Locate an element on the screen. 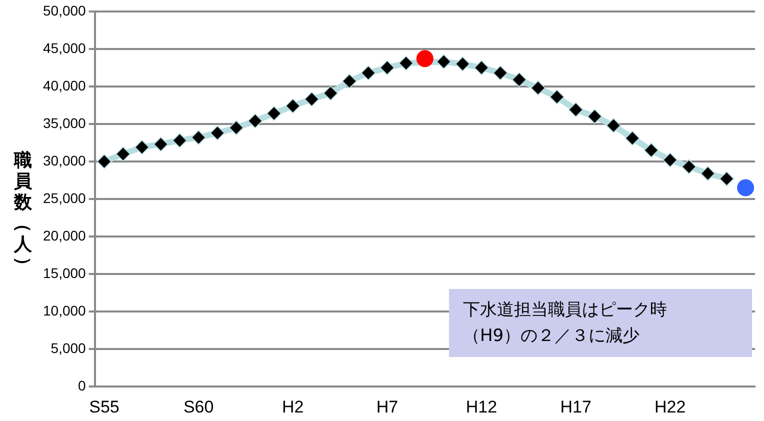 The width and height of the screenshot is (764, 421). x-tick-label: S60 is located at coordinates (198, 406).